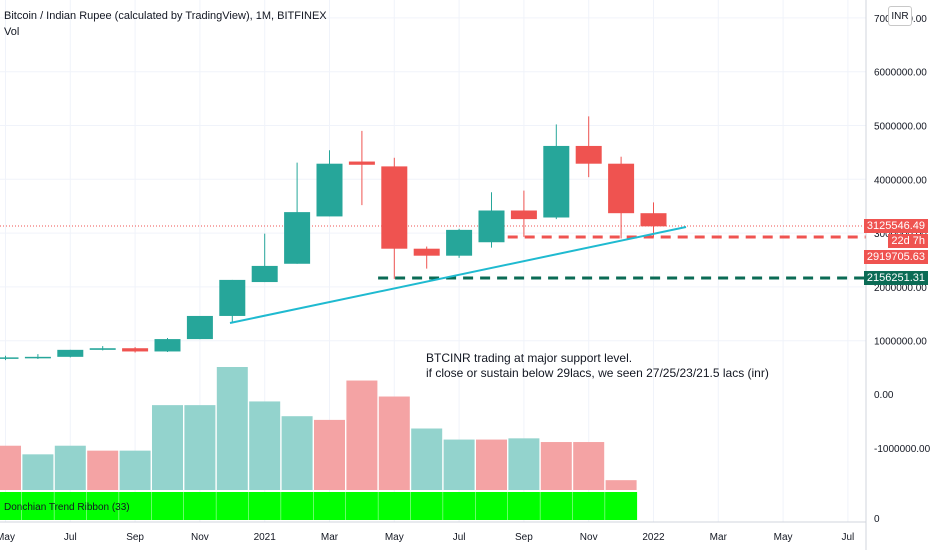 The width and height of the screenshot is (932, 550). I want to click on time-tick-label: 2022, so click(653, 537).